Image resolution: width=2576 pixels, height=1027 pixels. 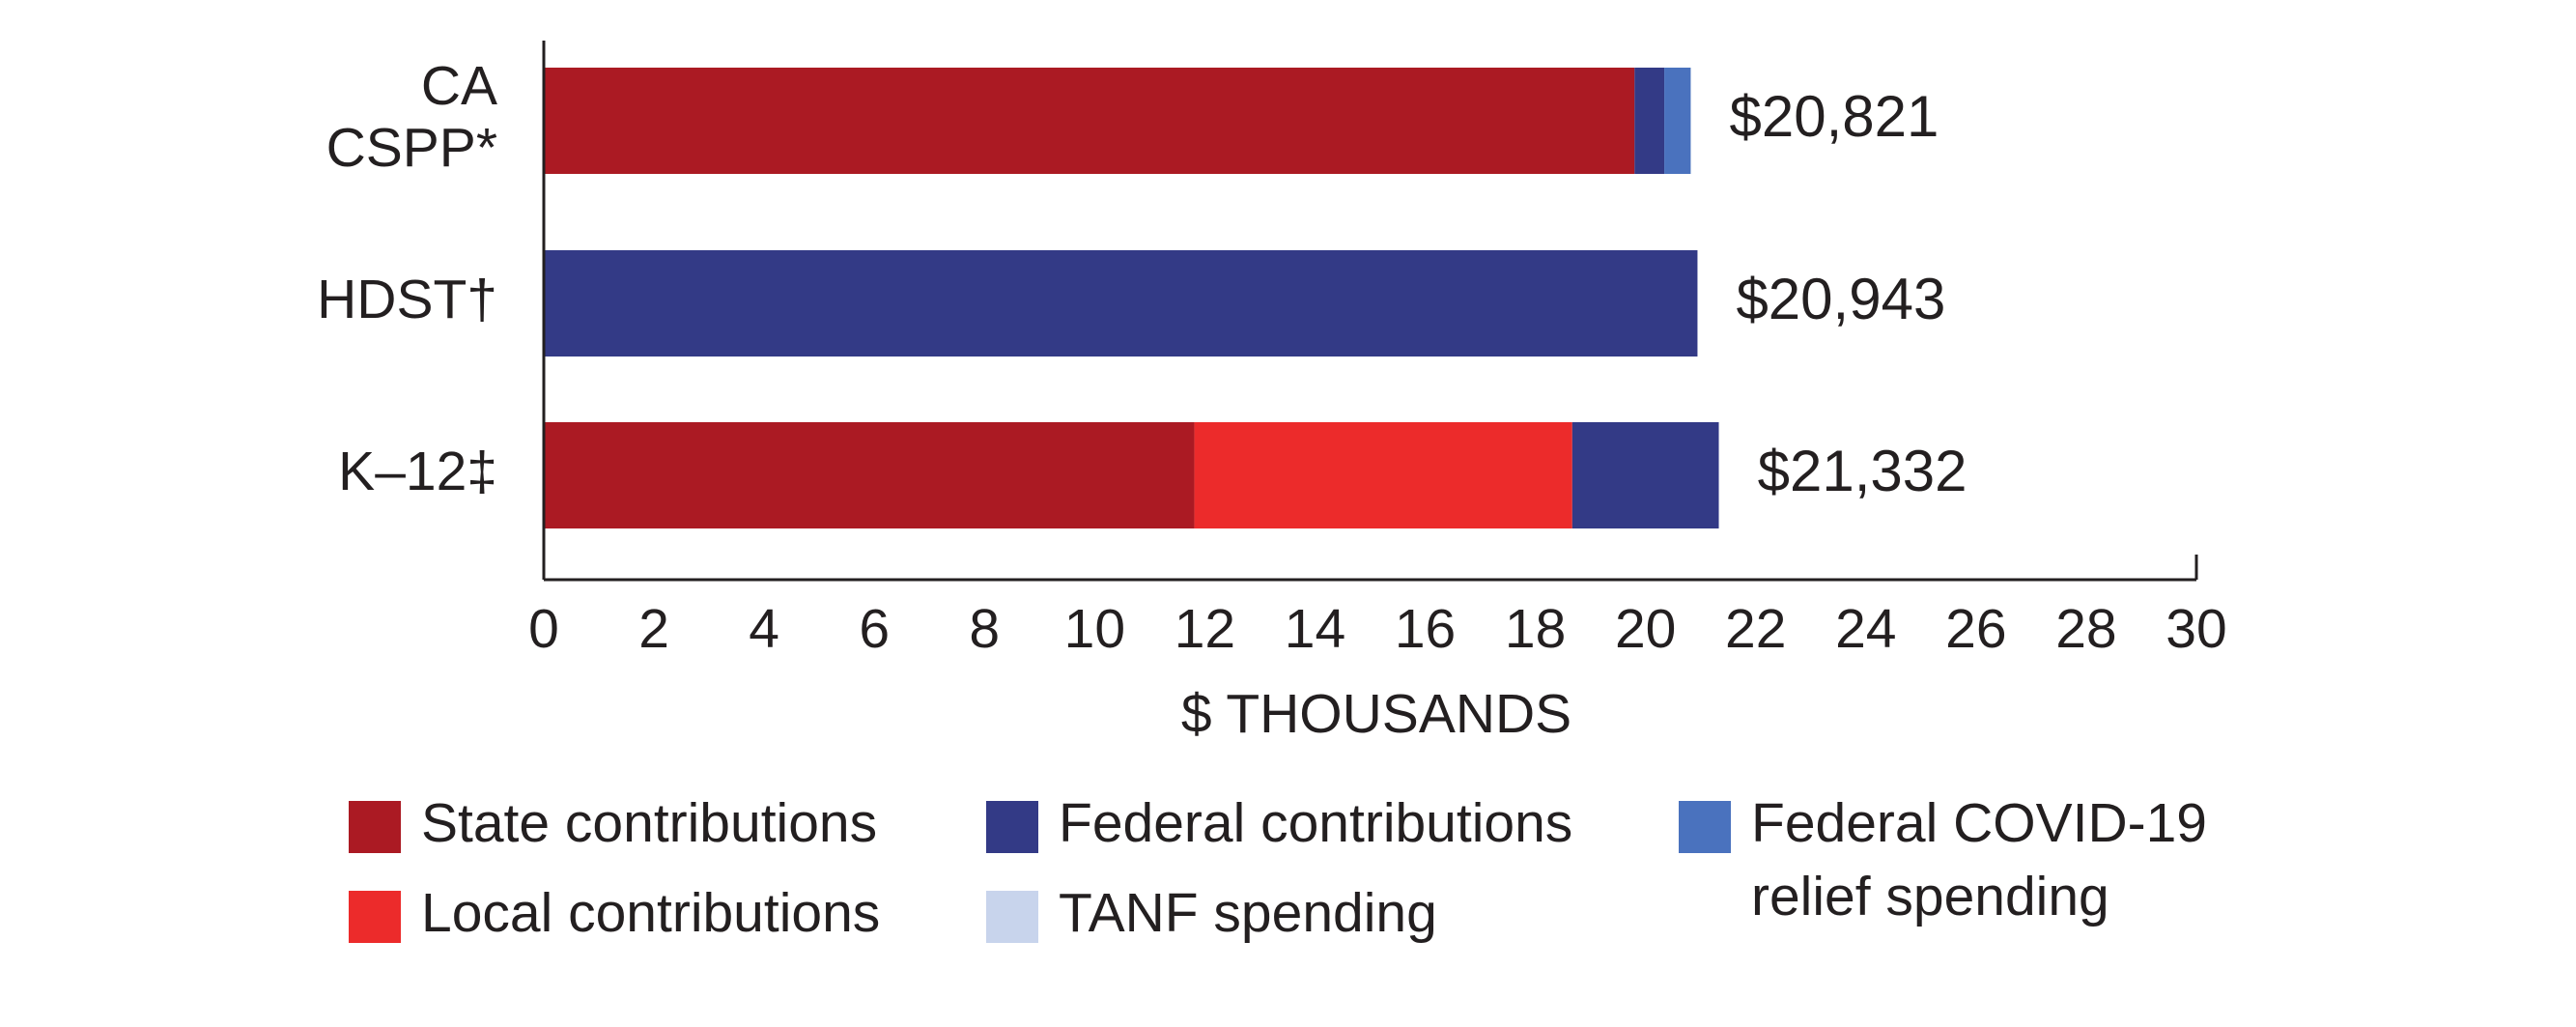 What do you see at coordinates (1535, 629) in the screenshot?
I see `x-tick-label: 18` at bounding box center [1535, 629].